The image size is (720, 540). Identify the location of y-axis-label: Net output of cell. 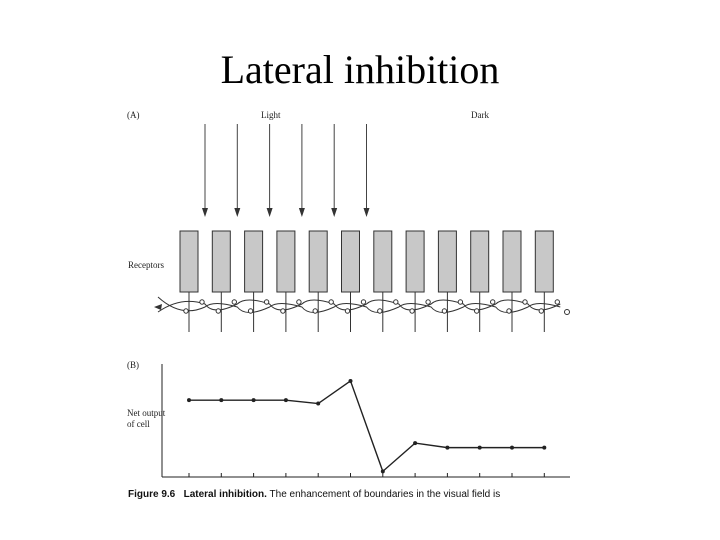
(146, 418).